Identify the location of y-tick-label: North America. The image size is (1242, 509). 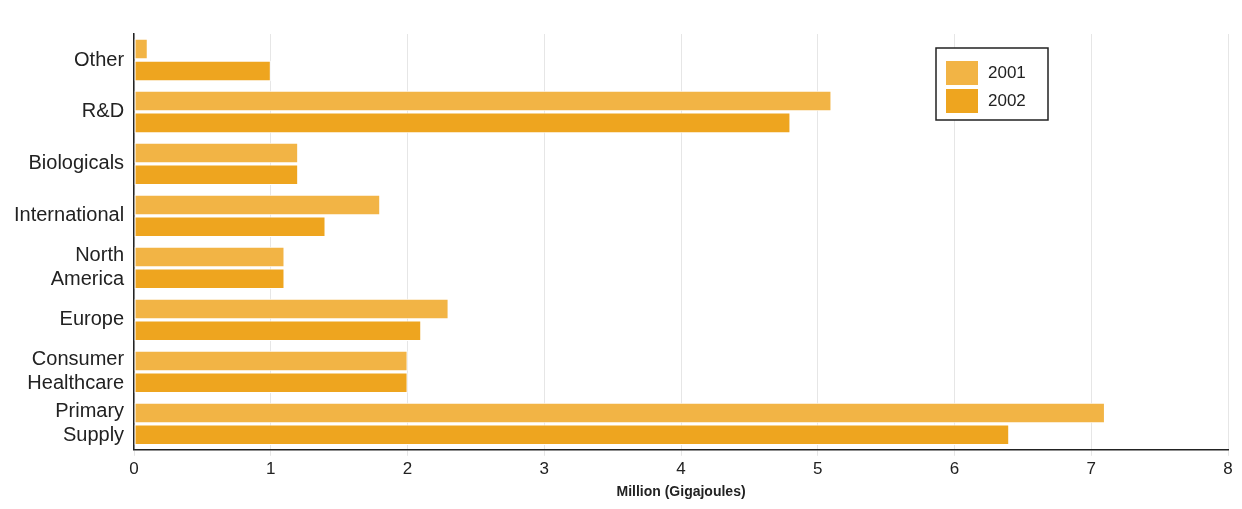
(87, 266).